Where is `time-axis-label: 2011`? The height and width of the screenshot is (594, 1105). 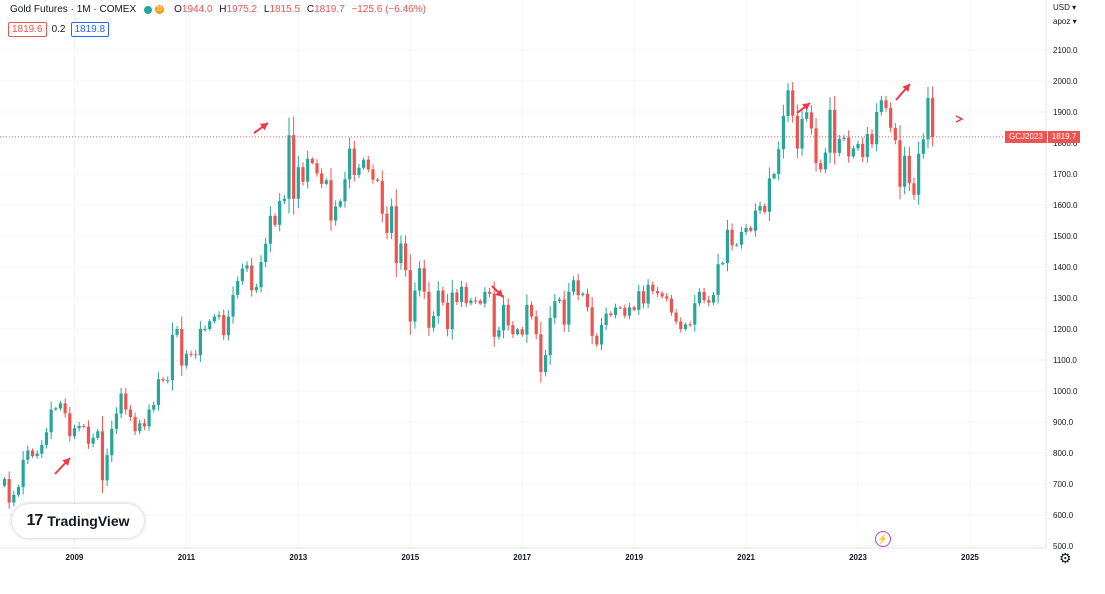
time-axis-label: 2011 is located at coordinates (187, 557).